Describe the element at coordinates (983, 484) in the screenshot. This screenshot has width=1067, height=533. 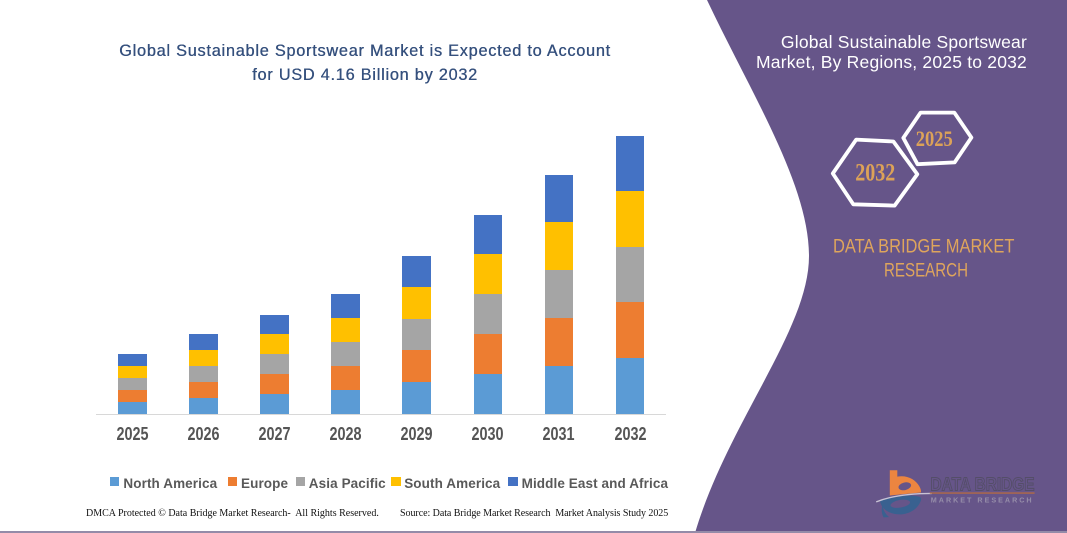
I see `svg-text: DATA BRIDGE` at that location.